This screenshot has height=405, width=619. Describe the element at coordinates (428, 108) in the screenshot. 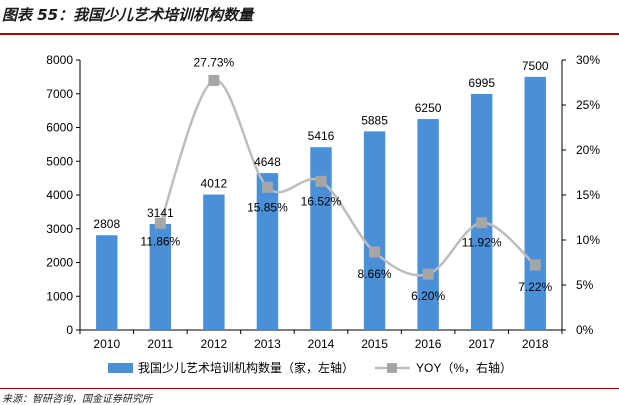

I see `bar-value-label: 6250` at that location.